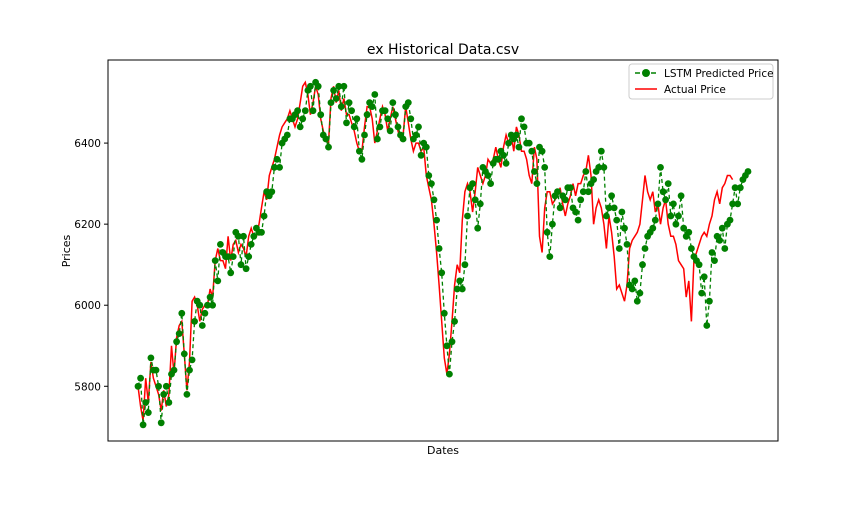 The height and width of the screenshot is (508, 864). Describe the element at coordinates (66, 250) in the screenshot. I see `y-axis-label: Prices` at that location.